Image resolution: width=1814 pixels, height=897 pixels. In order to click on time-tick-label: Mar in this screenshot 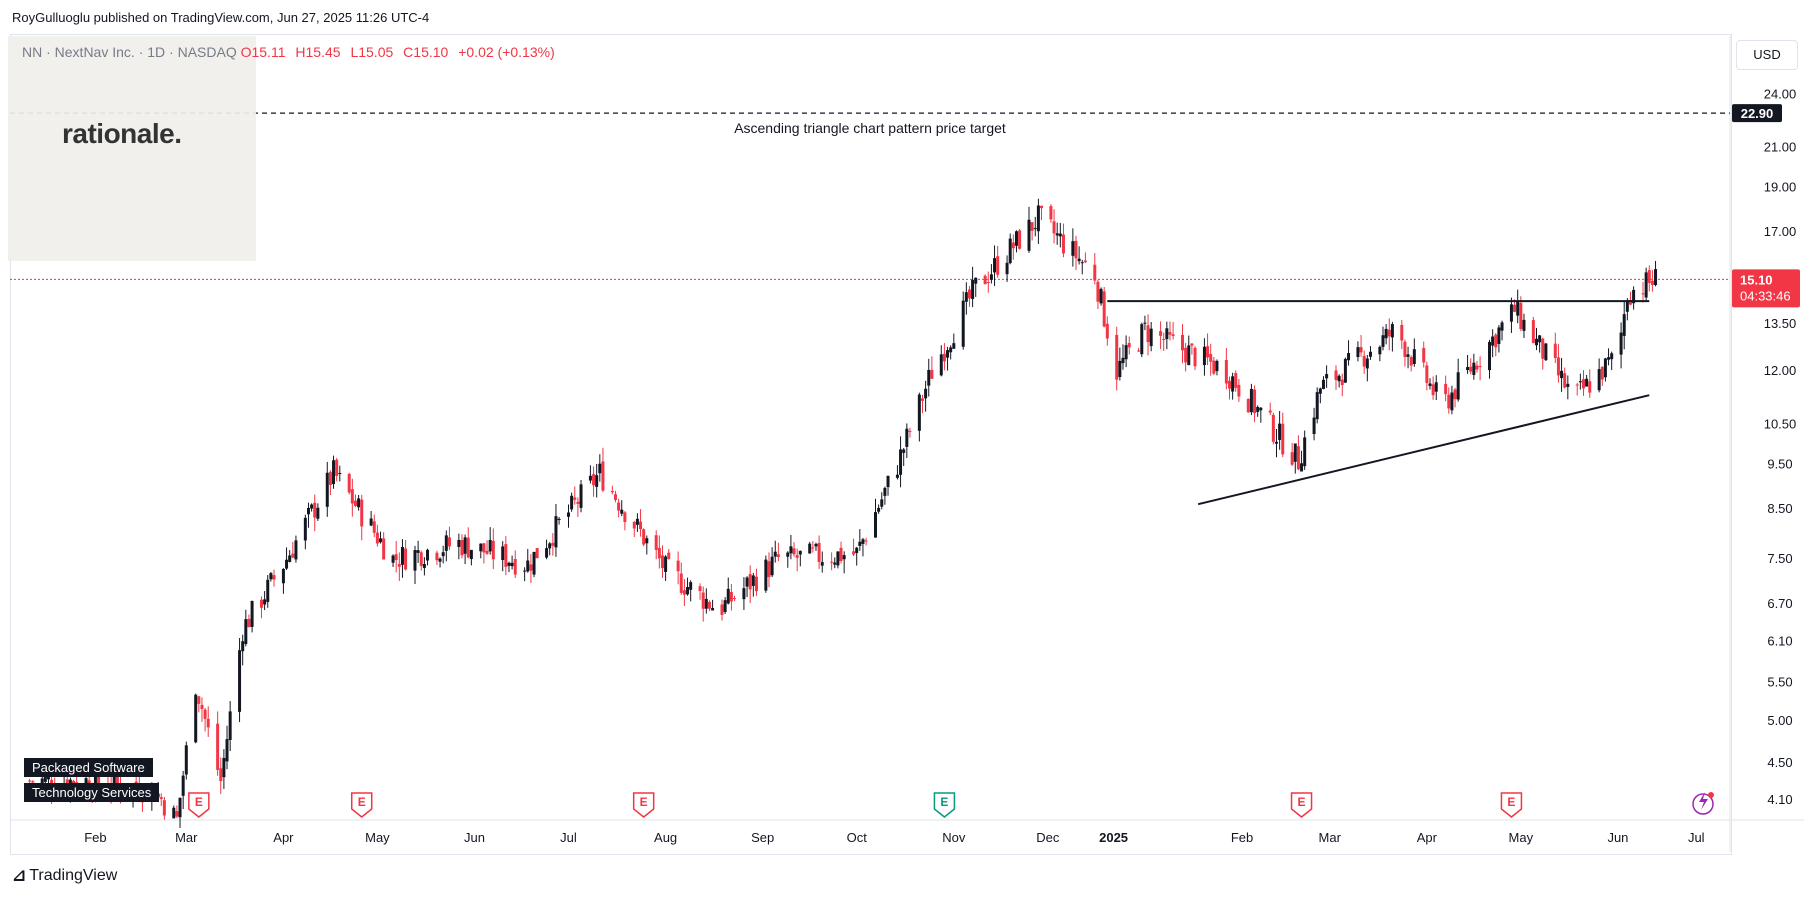, I will do `click(1330, 837)`.